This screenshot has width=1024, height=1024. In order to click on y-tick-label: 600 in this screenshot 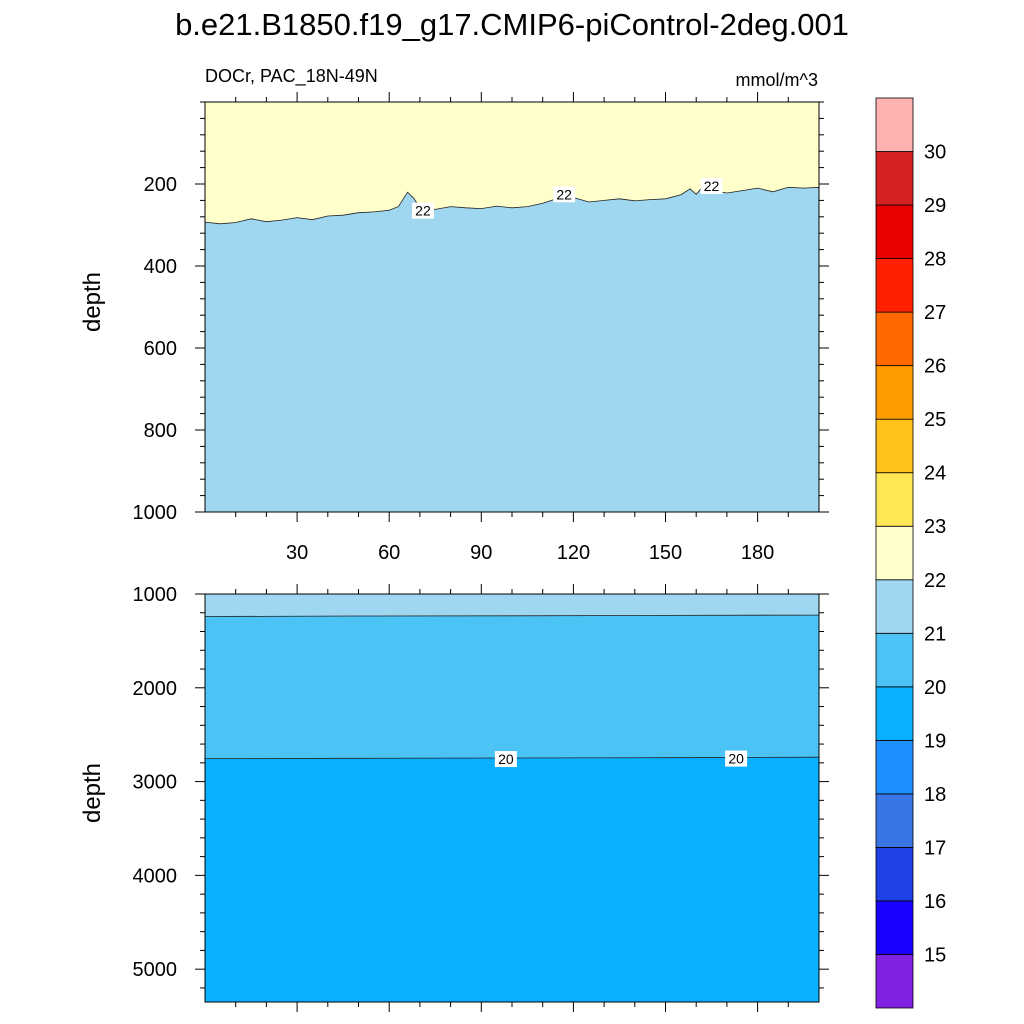, I will do `click(160, 349)`.